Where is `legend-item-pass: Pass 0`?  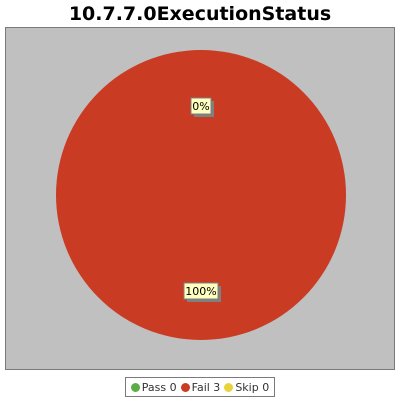
legend-item-pass: Pass 0 is located at coordinates (153, 387).